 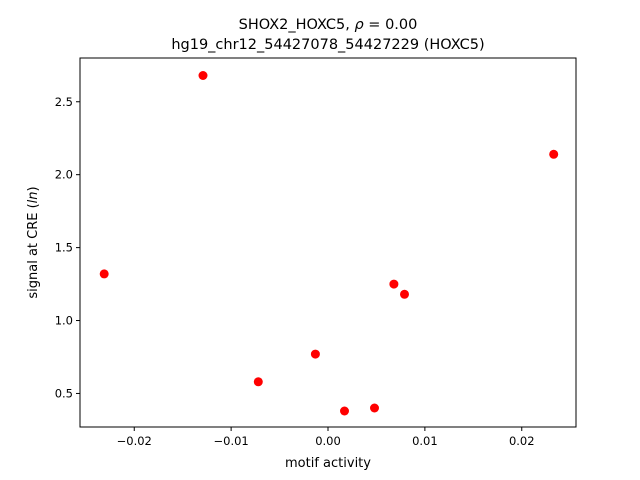 I want to click on x-axis-ticks: −0.02 −0.01 0.00 0.01 0.02, so click(x=326, y=437).